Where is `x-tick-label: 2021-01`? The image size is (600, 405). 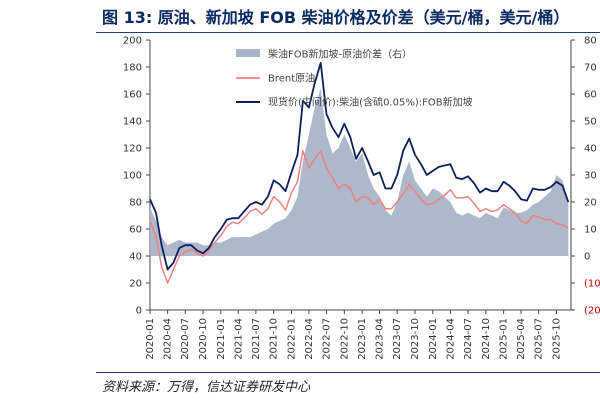
x-tick-label: 2021-01 is located at coordinates (221, 339).